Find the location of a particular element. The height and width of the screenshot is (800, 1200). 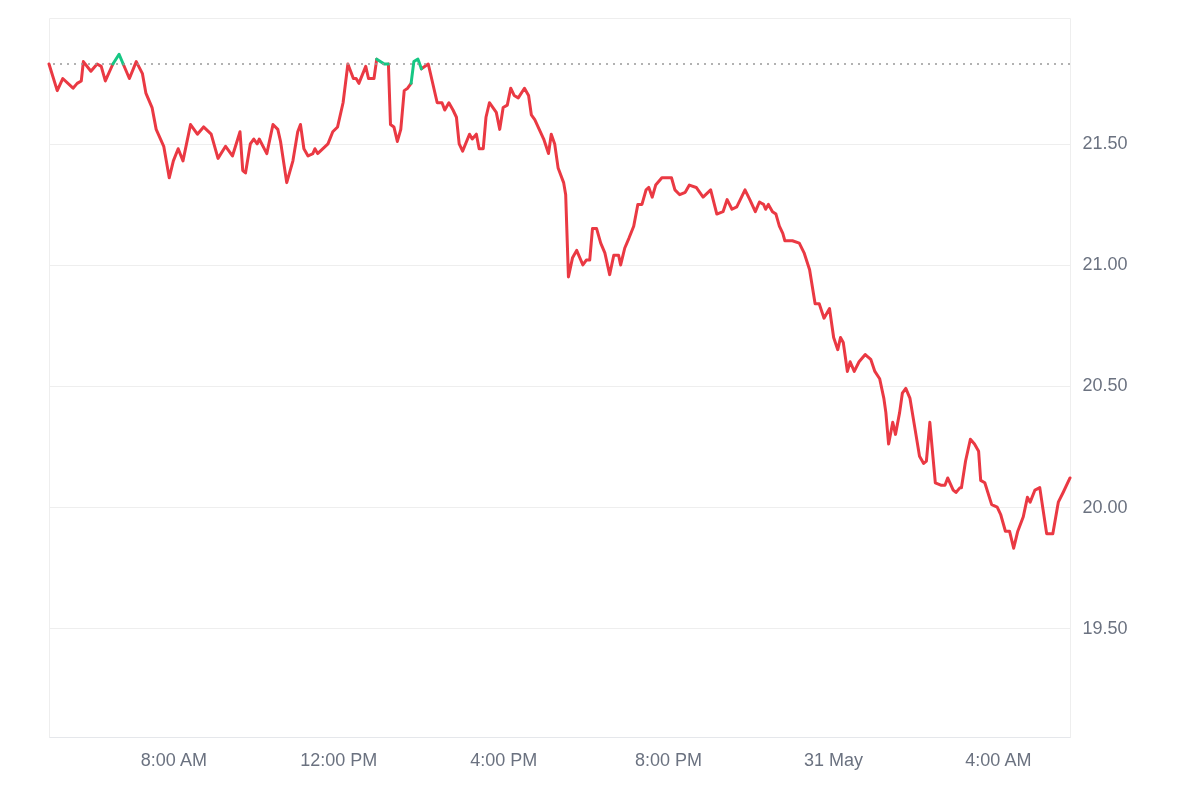

x-tick-label: 12:00 PM is located at coordinates (339, 759).